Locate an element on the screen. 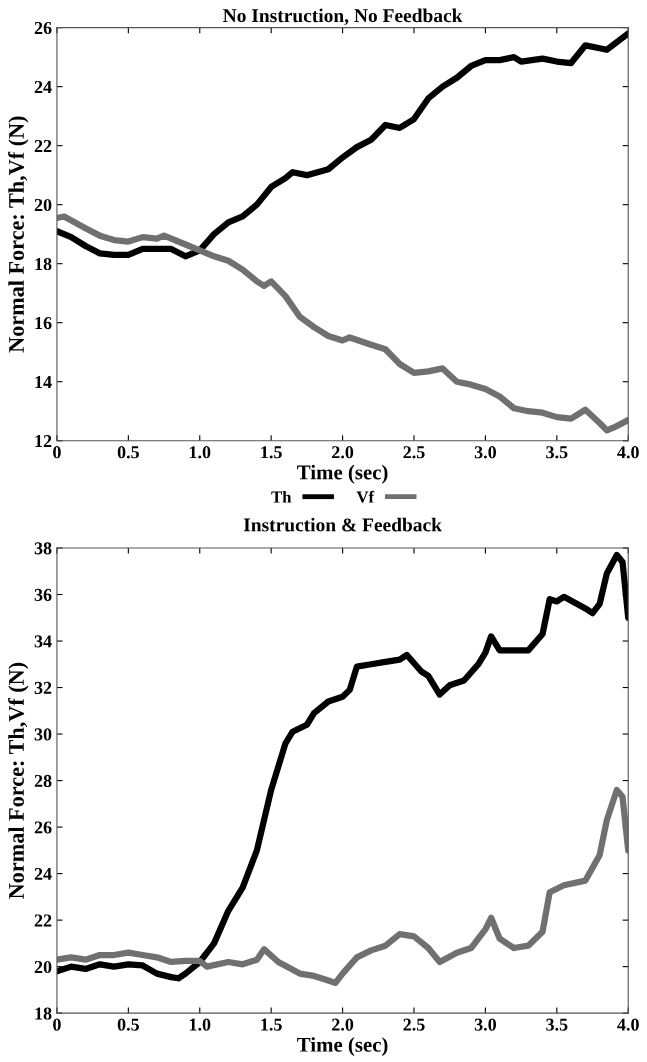  y-tick-label: 12 is located at coordinates (43, 441).